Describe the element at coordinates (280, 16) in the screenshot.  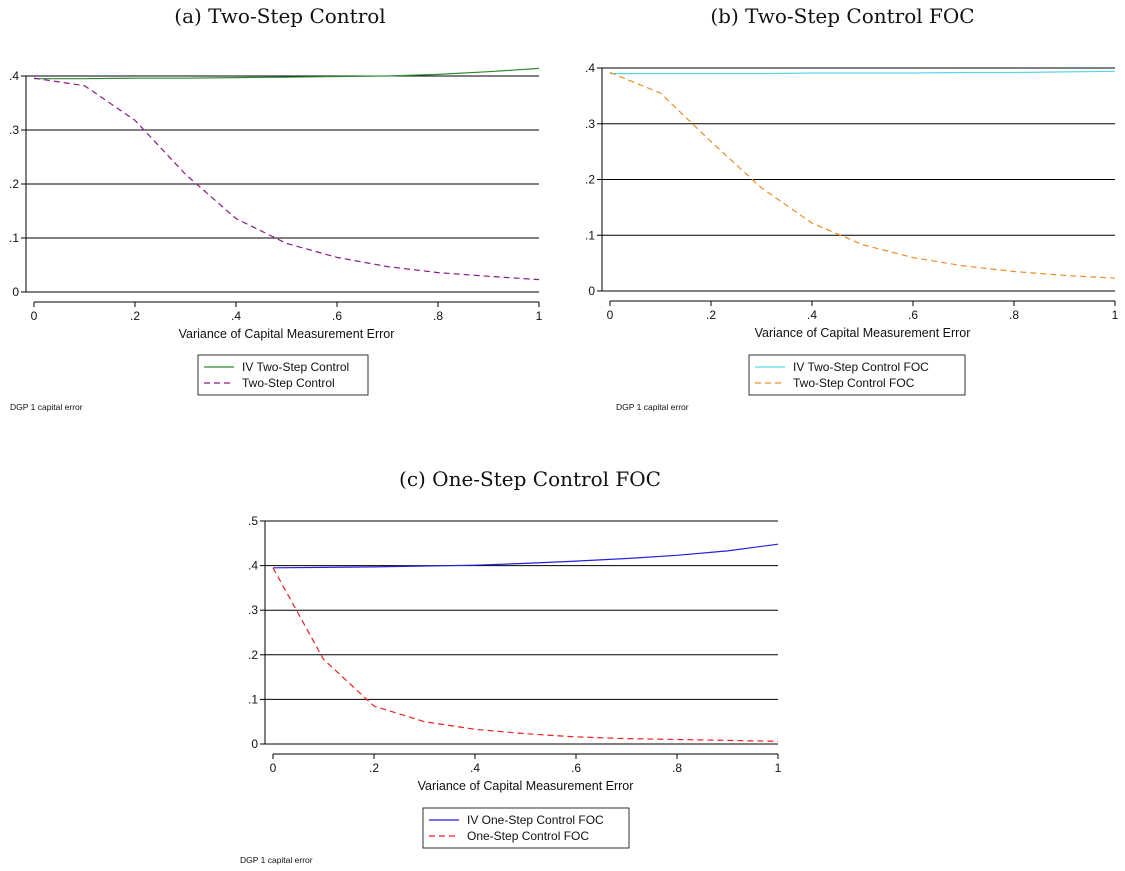
I see `chart-title: (a) Two-Step Control` at that location.